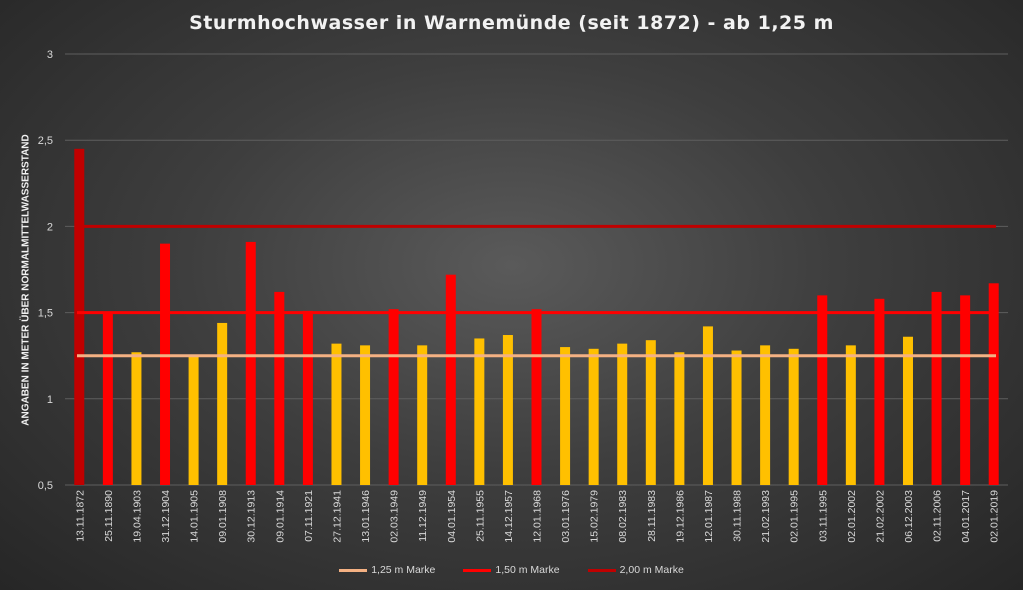 The width and height of the screenshot is (1023, 590). Describe the element at coordinates (366, 516) in the screenshot. I see `x-tick-label: 13.01.1946` at that location.